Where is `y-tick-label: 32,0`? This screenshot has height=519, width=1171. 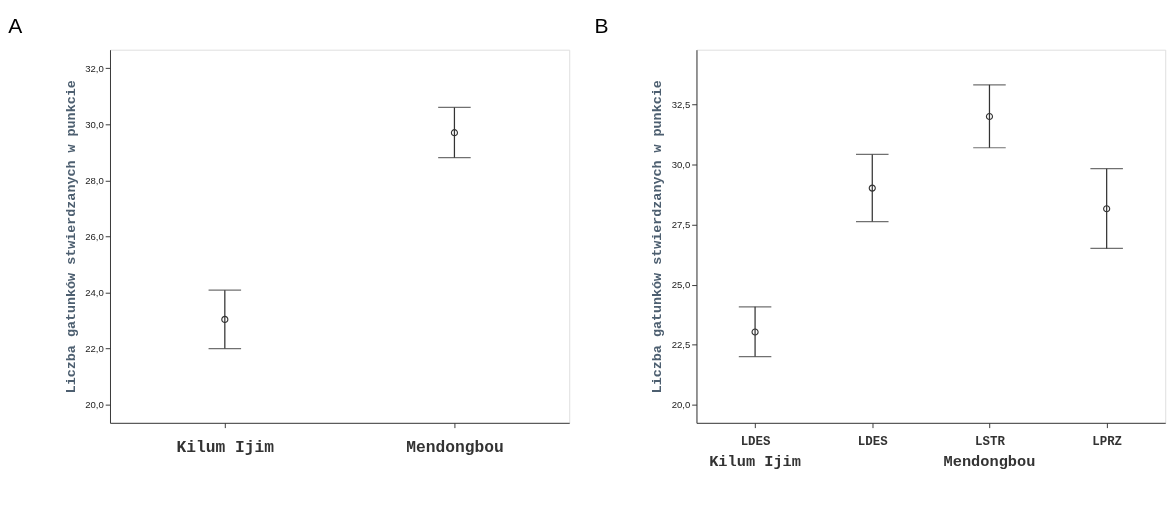 y-tick-label: 32,0 is located at coordinates (94, 68).